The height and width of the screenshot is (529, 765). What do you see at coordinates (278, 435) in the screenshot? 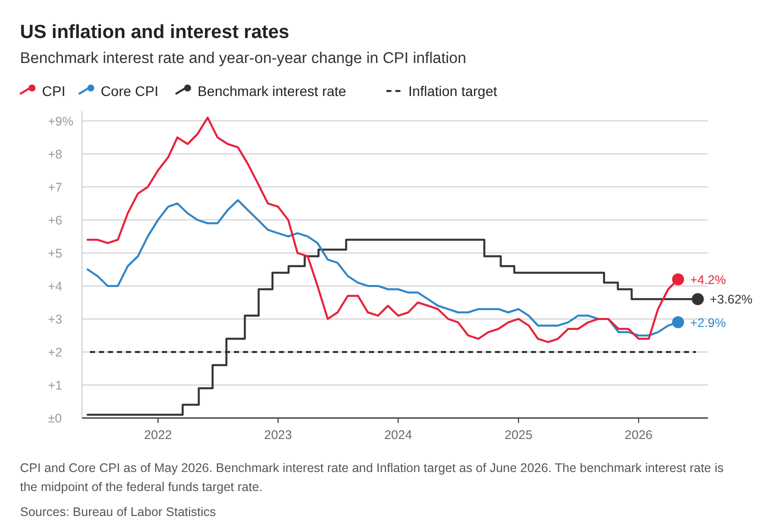
I see `x-tick-label: 2023` at bounding box center [278, 435].